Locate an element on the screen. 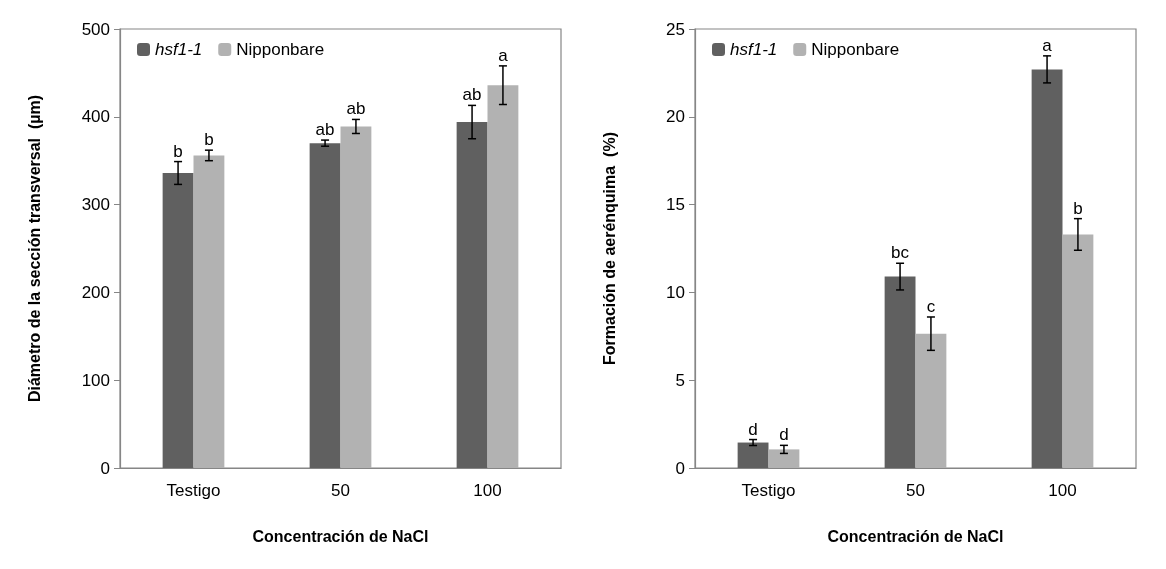 The height and width of the screenshot is (569, 1166). y-axis-title: Diámetro de la sección transversal (µm) is located at coordinates (34, 248).